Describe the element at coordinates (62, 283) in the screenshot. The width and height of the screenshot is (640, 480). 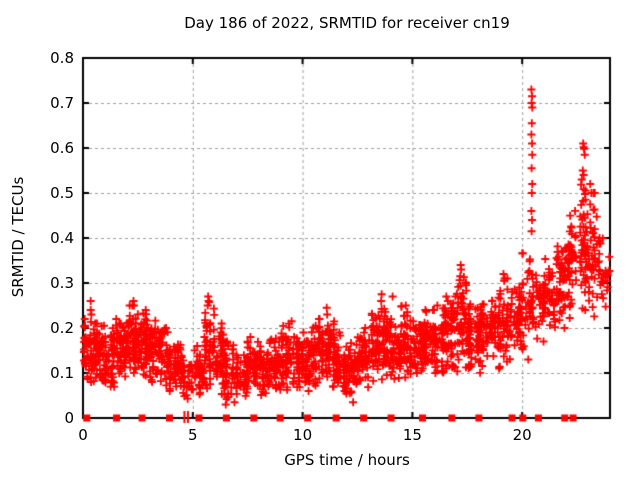
I see `y-tick-label: 0.3` at that location.